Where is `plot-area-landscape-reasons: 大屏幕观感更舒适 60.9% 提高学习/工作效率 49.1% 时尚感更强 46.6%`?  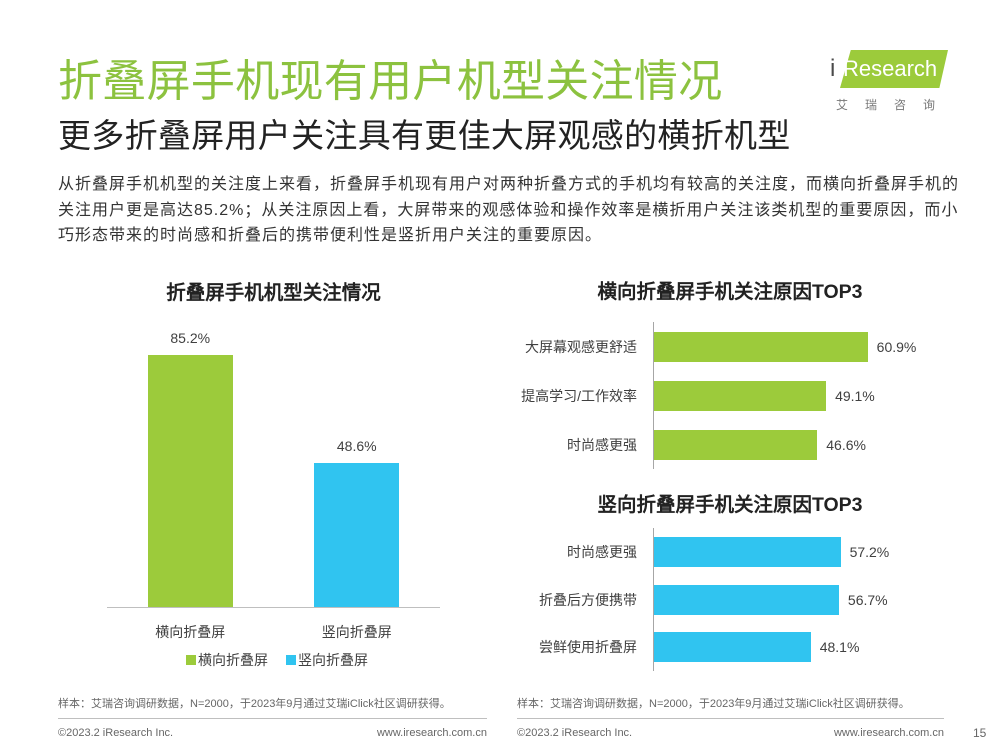
plot-area-landscape-reasons: 大屏幕观感更舒适 60.9% 提高学习/工作效率 49.1% 时尚感更强 46.6% is located at coordinates (728, 395).